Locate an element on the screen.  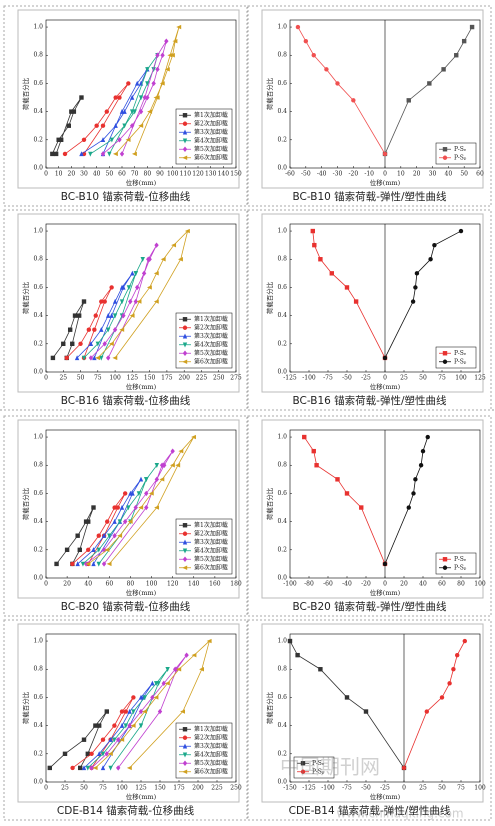
x-tick-label: 80 is located at coordinates (461, 584).